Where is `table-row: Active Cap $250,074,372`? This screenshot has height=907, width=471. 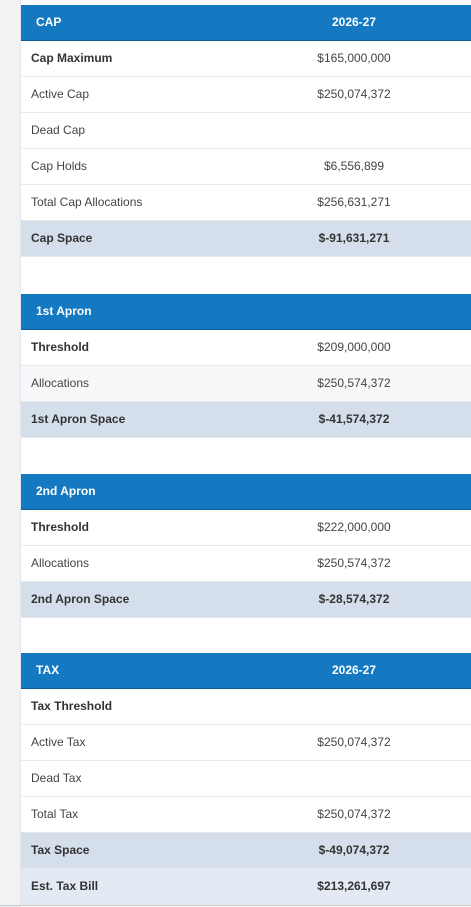 table-row: Active Cap $250,074,372 is located at coordinates (246, 95).